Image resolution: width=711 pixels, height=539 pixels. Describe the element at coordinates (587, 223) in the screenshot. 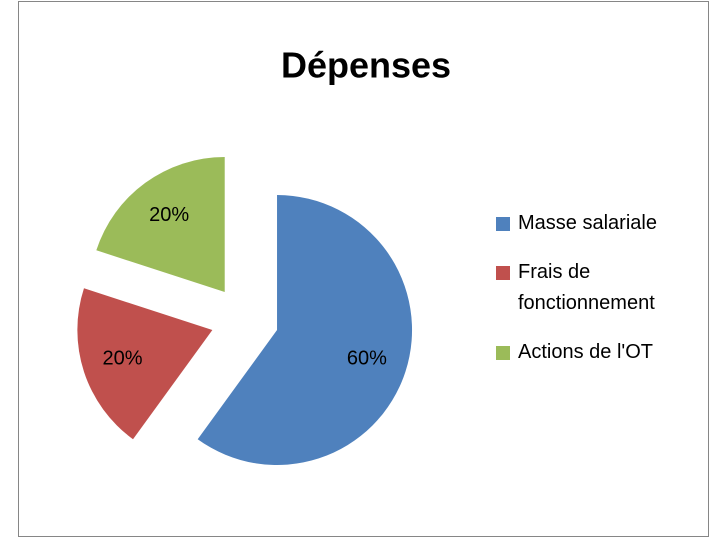

I see `legend-label: Masse salariale` at that location.